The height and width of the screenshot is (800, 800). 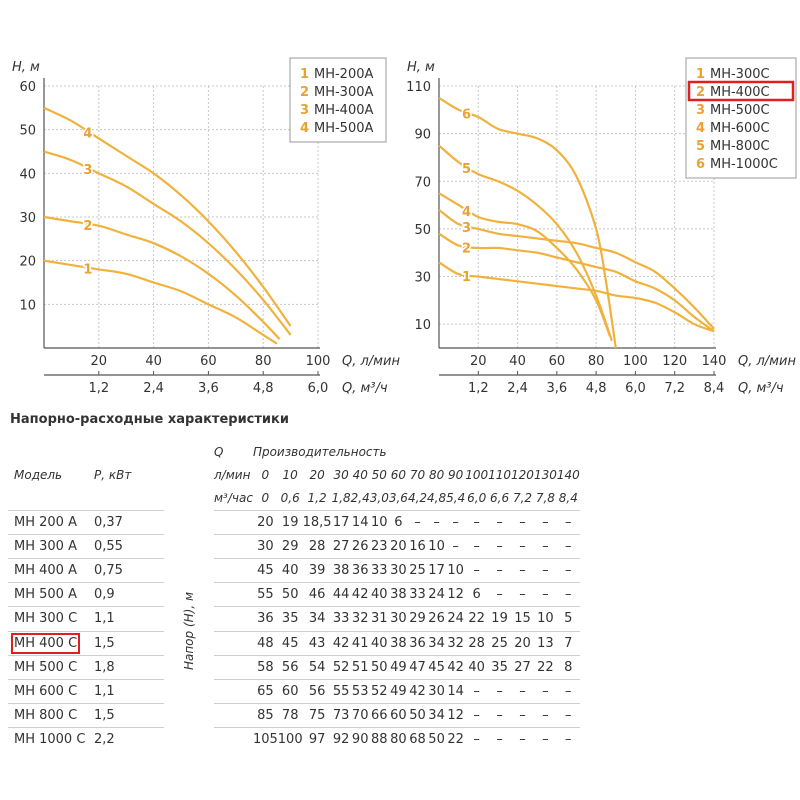 What do you see at coordinates (422, 182) in the screenshot?
I see `y-tick-label: 70` at bounding box center [422, 182].